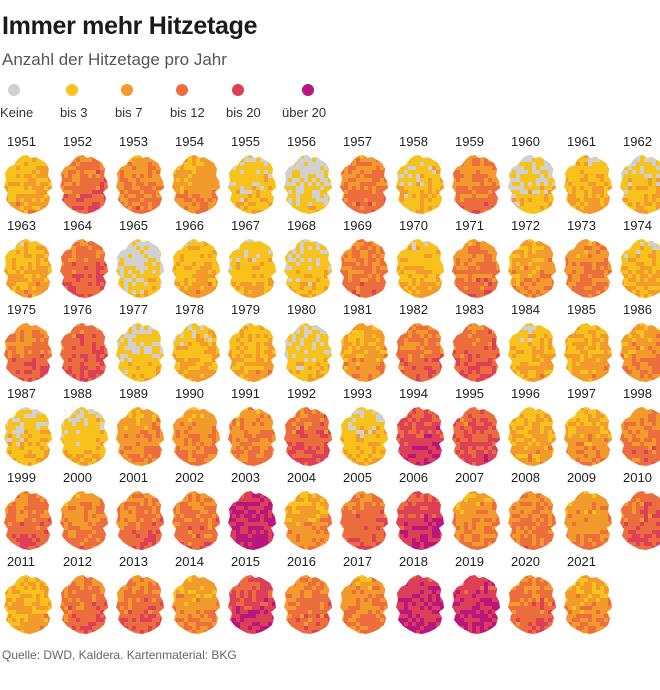  Describe the element at coordinates (476, 176) in the screenshot. I see `year-map: 1959` at that location.